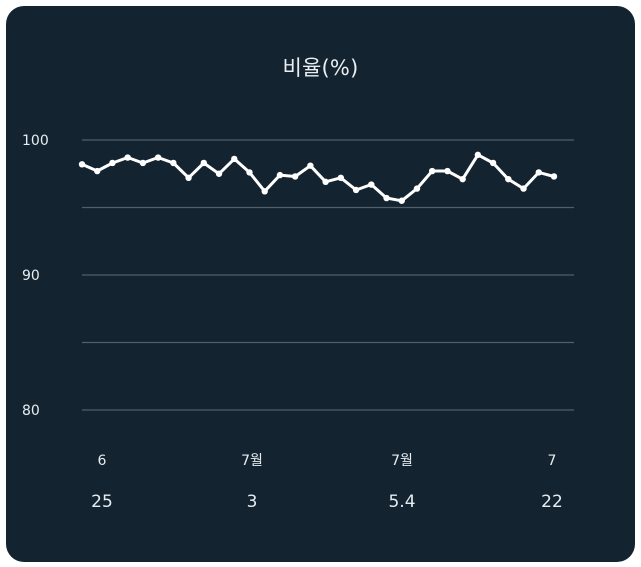 This screenshot has width=641, height=567. Describe the element at coordinates (318, 178) in the screenshot. I see `series-line` at that location.